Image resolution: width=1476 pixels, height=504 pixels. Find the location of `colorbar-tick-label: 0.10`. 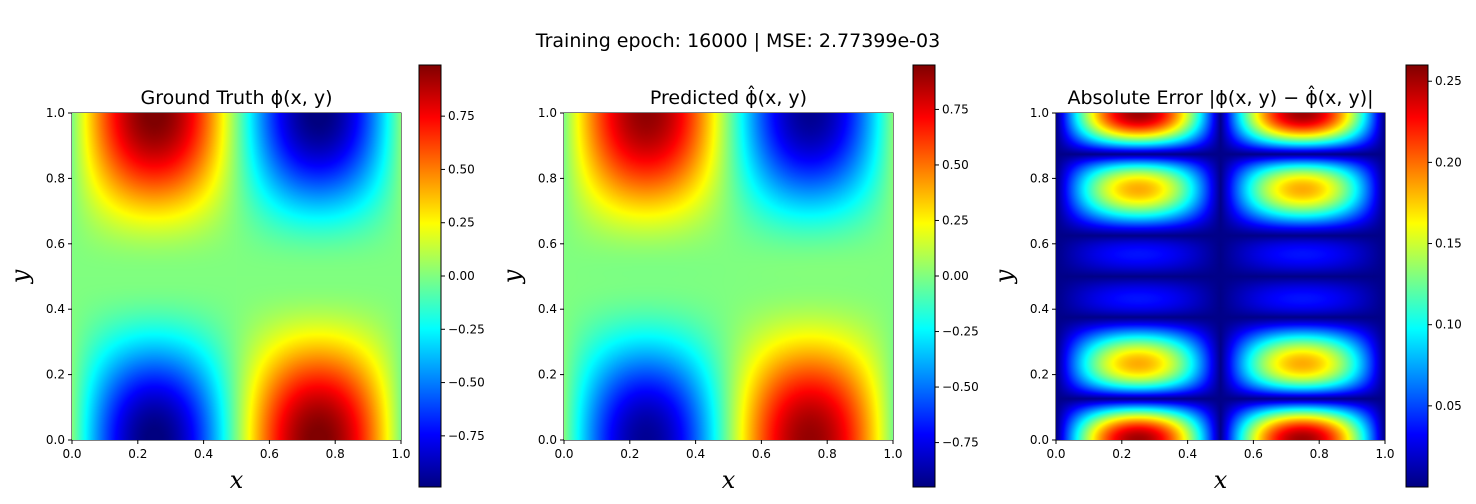

colorbar-tick-label: 0.10 is located at coordinates (1448, 325).